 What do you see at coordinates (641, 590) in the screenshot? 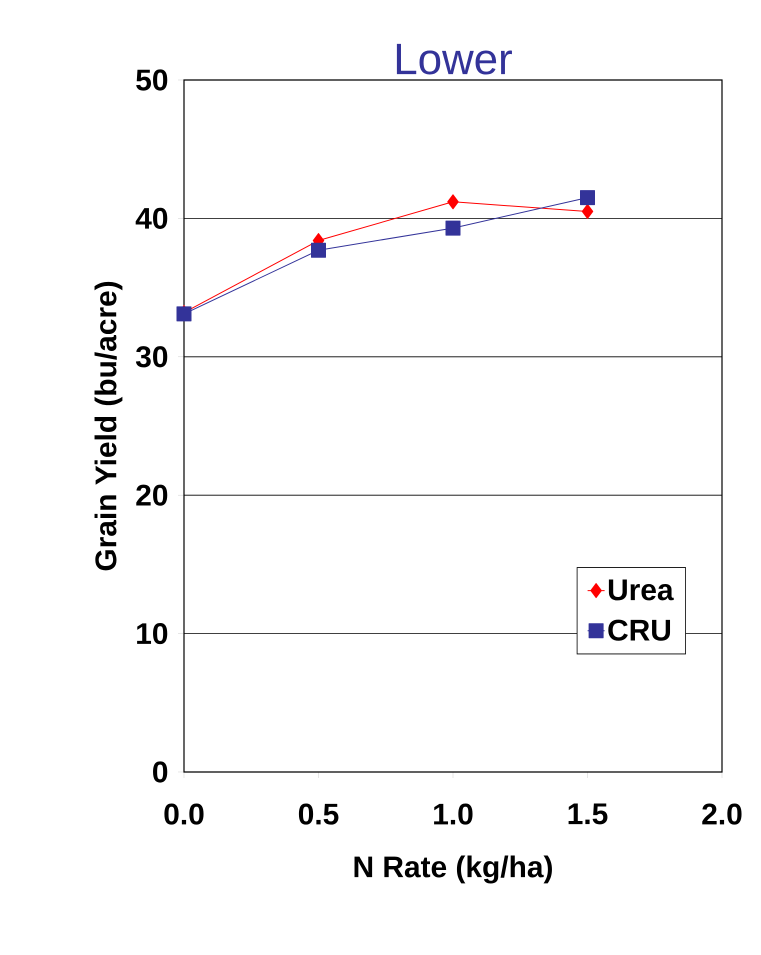
I see `legend-label: Urea` at bounding box center [641, 590].